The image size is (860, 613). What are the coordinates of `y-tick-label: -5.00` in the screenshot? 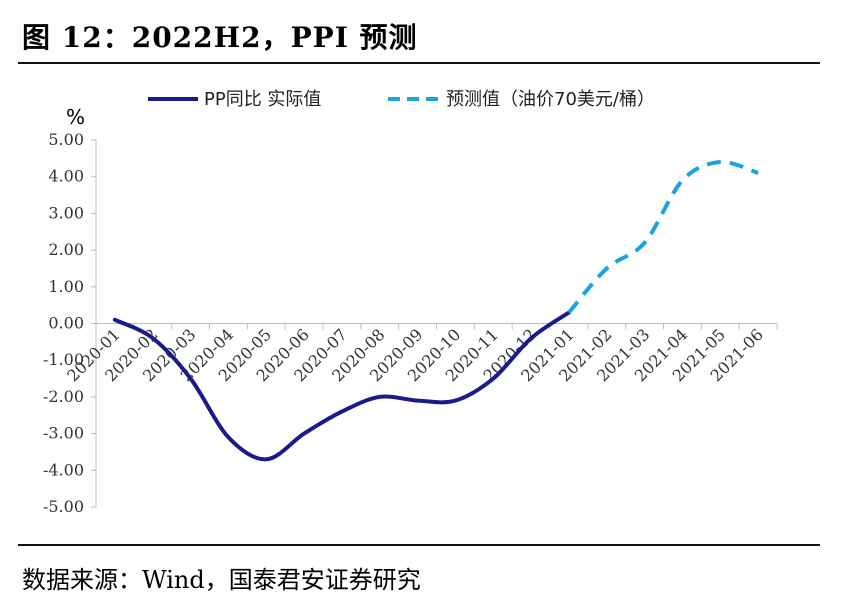 It's located at (63, 506).